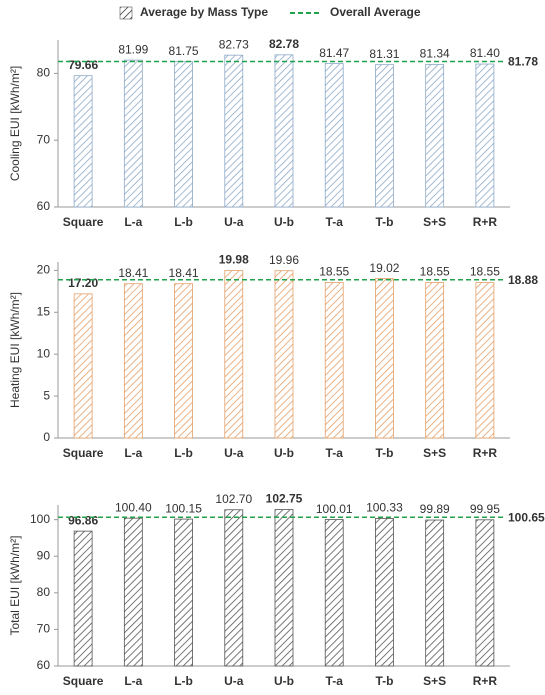 The image size is (545, 695). What do you see at coordinates (334, 53) in the screenshot?
I see `value-label: 81.47` at bounding box center [334, 53].